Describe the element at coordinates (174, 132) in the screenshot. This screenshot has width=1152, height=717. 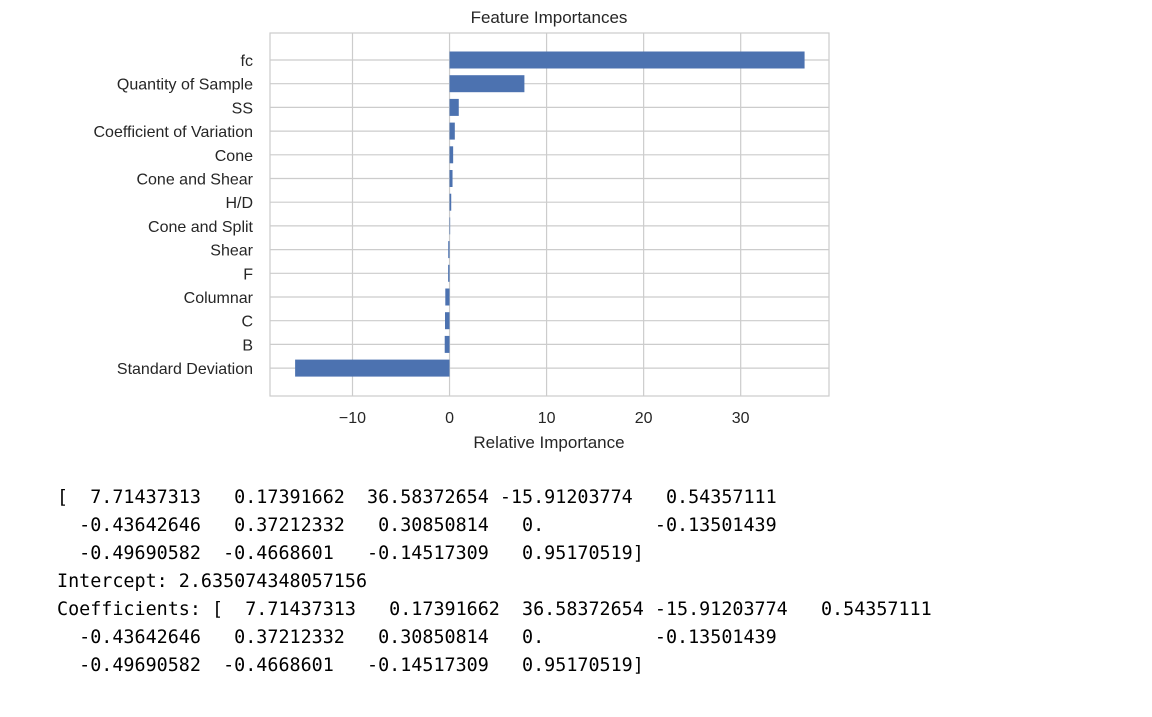
I see `y-tick-label: Coefficient of Variation` at that location.